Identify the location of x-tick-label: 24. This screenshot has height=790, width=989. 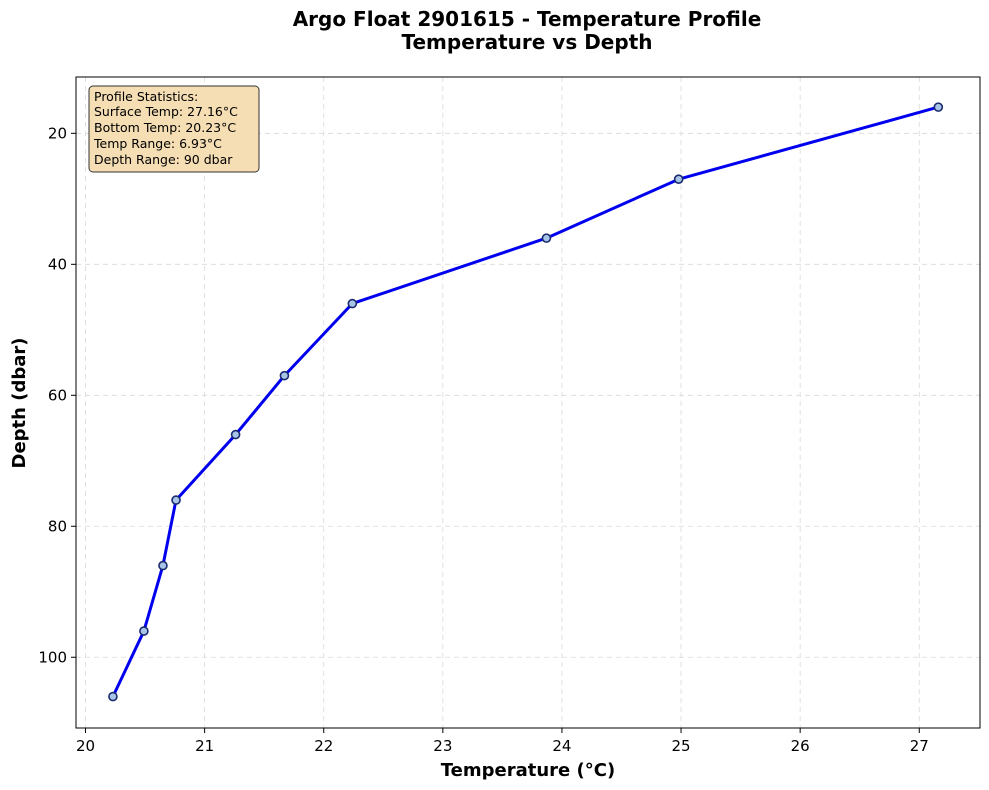
(561, 746).